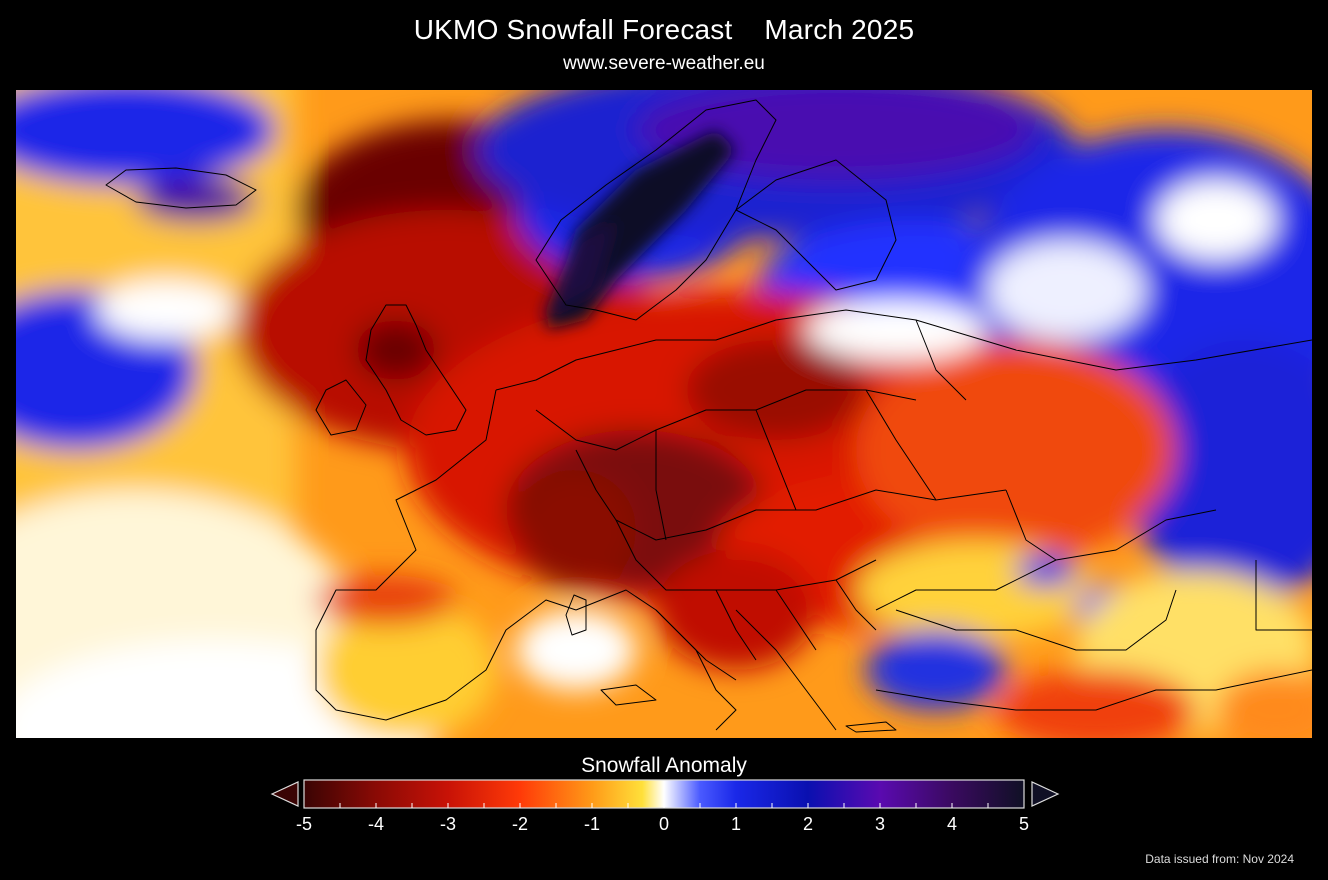  Describe the element at coordinates (736, 824) in the screenshot. I see `colorbar-tick-label: 1` at that location.